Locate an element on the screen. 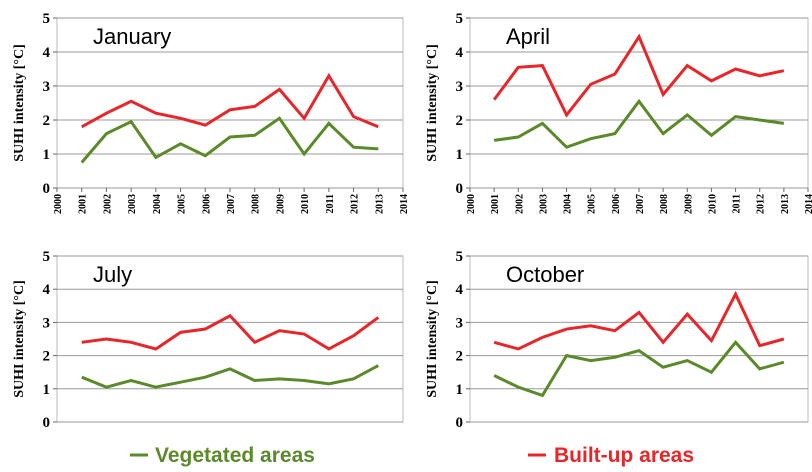  panel-title: April is located at coordinates (528, 36).